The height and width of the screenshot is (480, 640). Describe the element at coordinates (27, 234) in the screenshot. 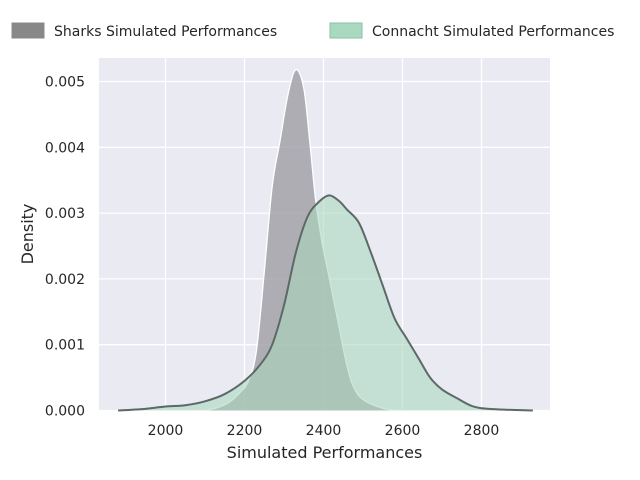

I see `y-axis-label: Density` at that location.